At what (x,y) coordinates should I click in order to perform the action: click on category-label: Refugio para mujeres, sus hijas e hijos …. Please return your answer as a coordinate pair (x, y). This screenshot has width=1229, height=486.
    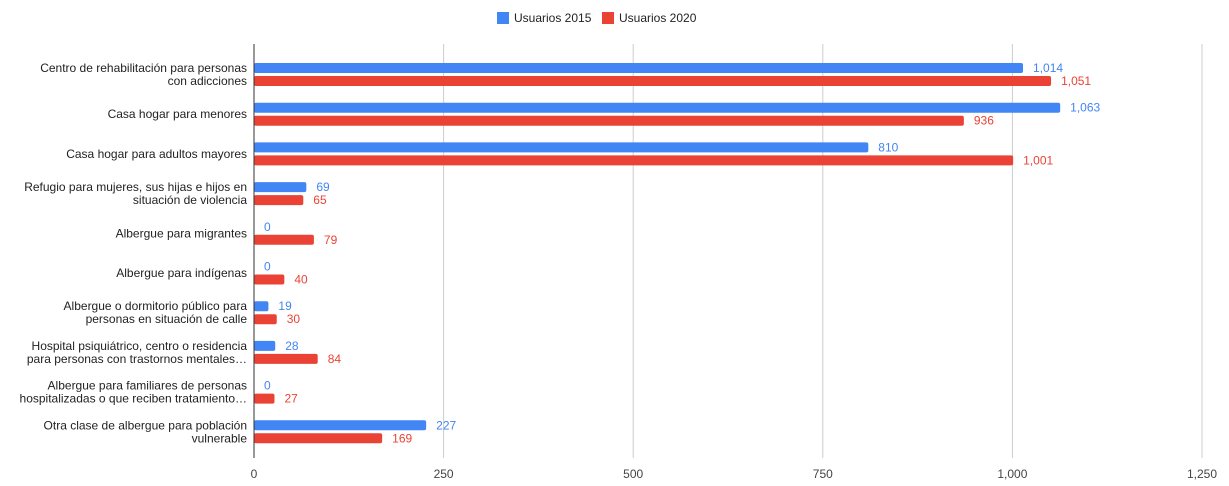
    Looking at the image, I should click on (135, 187).